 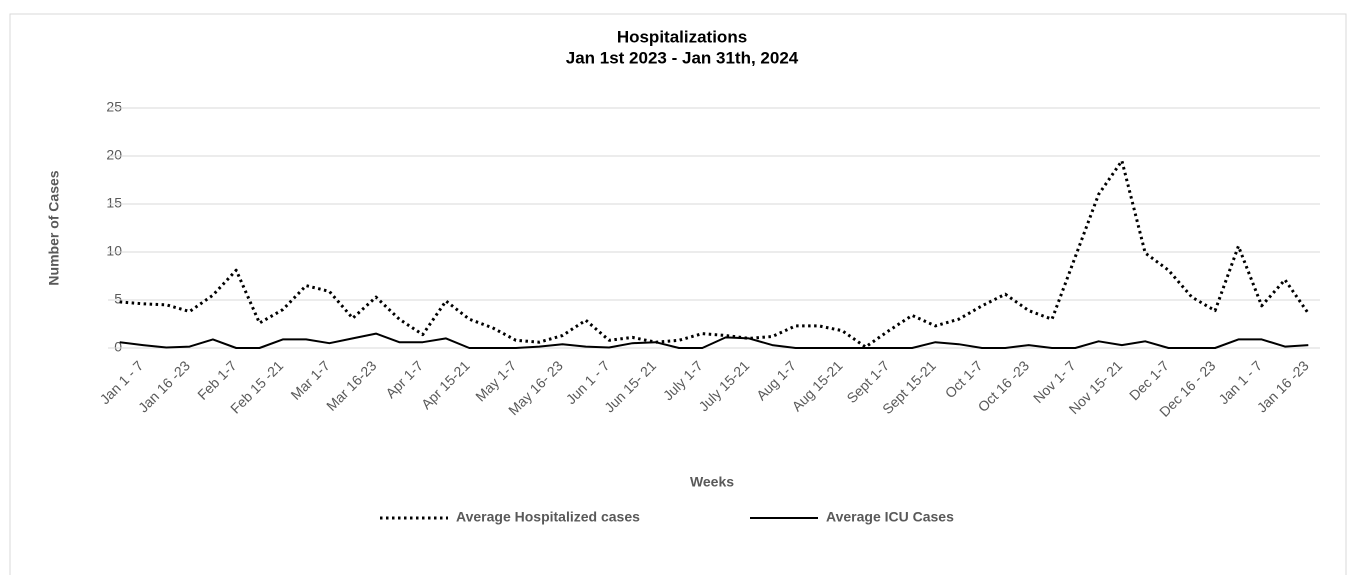 I want to click on x-tick-label: July 15-21, so click(x=723, y=385).